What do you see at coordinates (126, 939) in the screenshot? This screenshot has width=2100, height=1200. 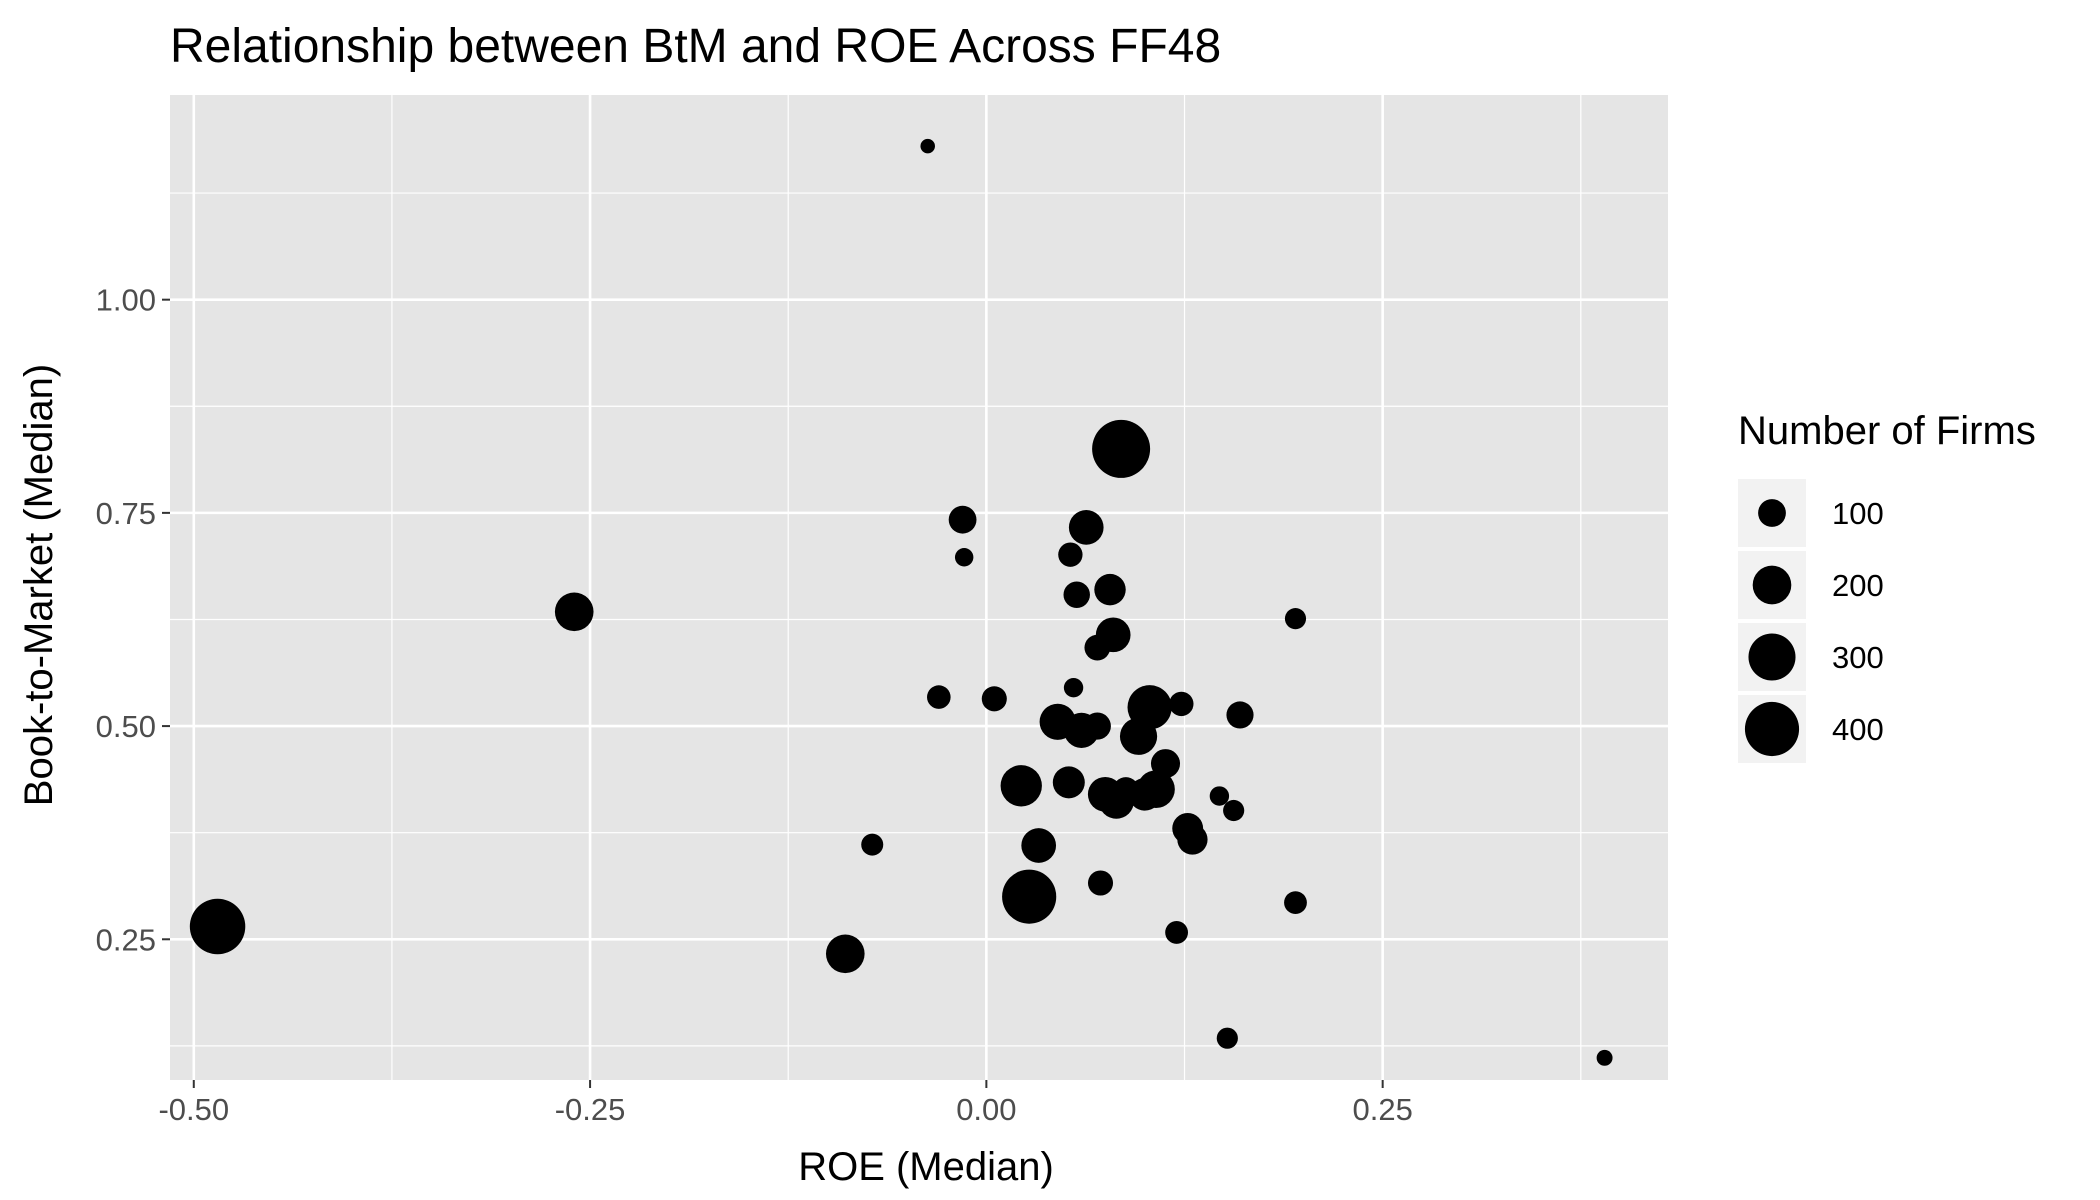 I see `y-tick-label: 0.25` at bounding box center [126, 939].